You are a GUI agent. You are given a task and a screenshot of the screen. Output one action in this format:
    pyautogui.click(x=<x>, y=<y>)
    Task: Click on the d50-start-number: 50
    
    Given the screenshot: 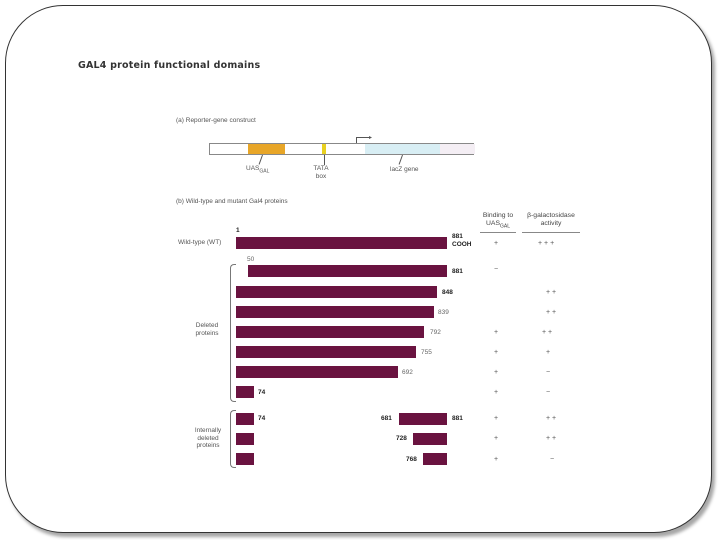 What is the action you would take?
    pyautogui.click(x=251, y=259)
    